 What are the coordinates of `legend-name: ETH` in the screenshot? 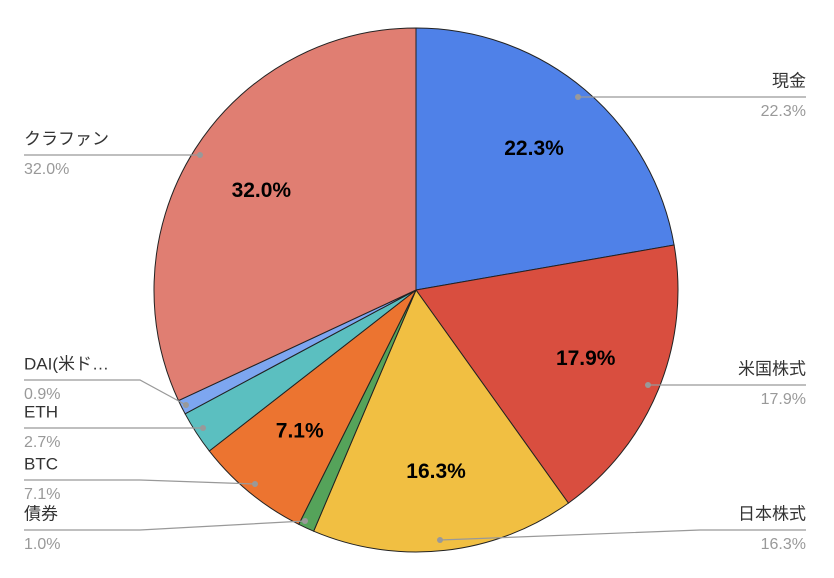 It's located at (41, 411).